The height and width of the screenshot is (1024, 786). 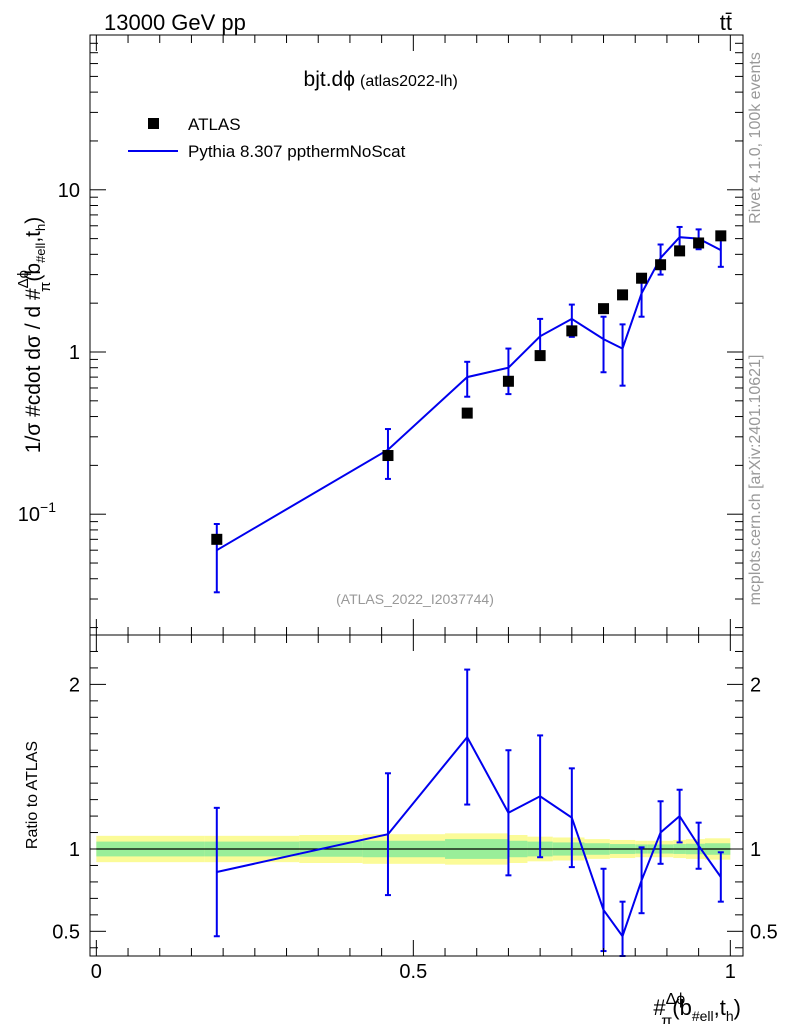 I want to click on ratio-tick-label-left: 0.5, so click(x=66, y=932).